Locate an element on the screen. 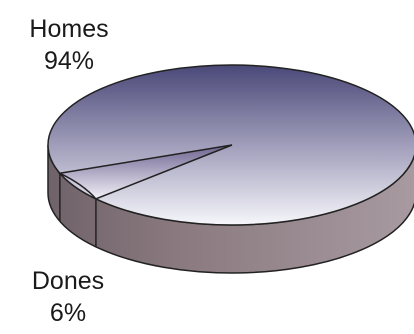 The image size is (414, 334). slice-label-dones: Dones 6% is located at coordinates (69, 297).